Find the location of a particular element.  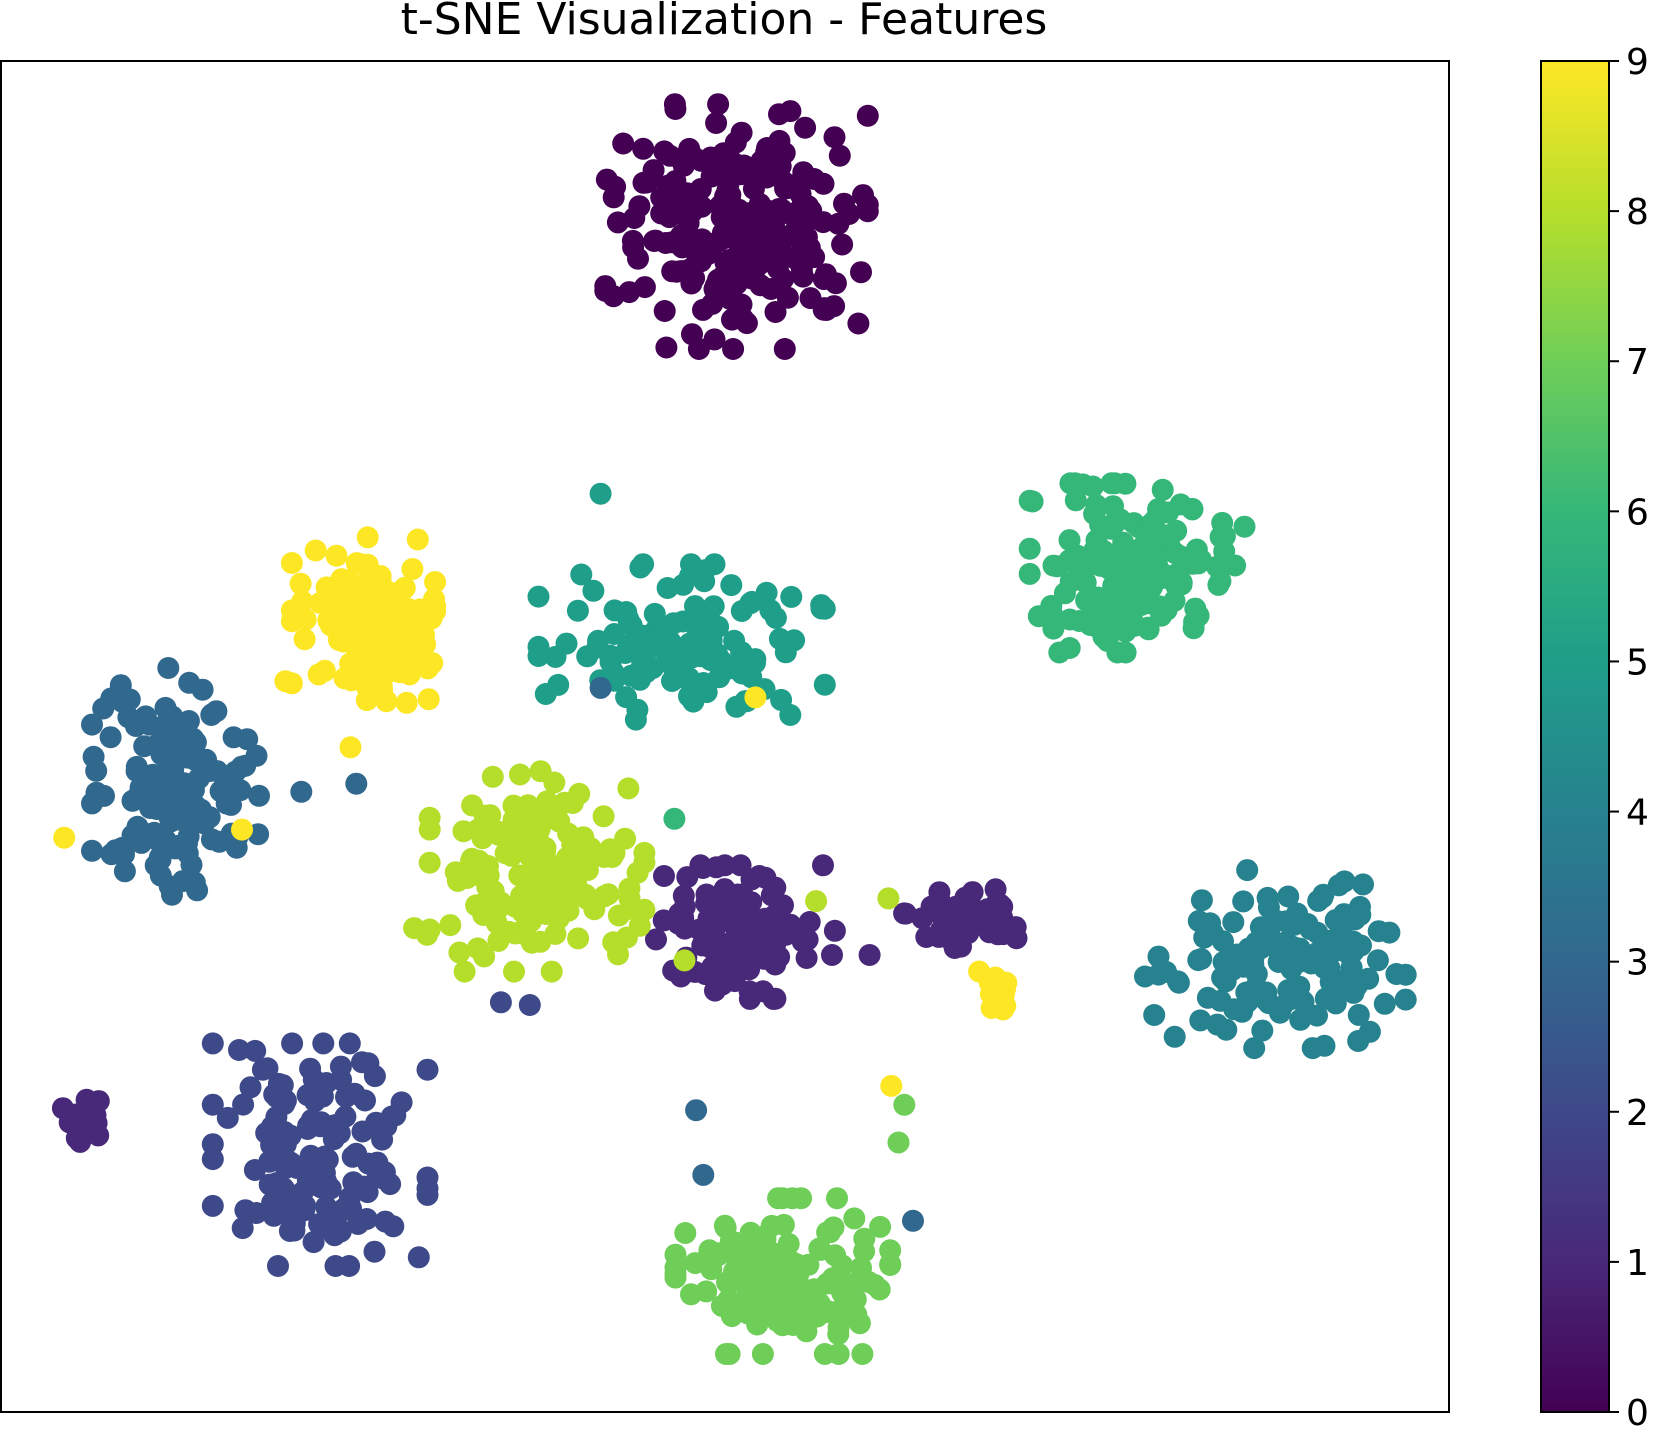

colorbar is located at coordinates (1575, 736).